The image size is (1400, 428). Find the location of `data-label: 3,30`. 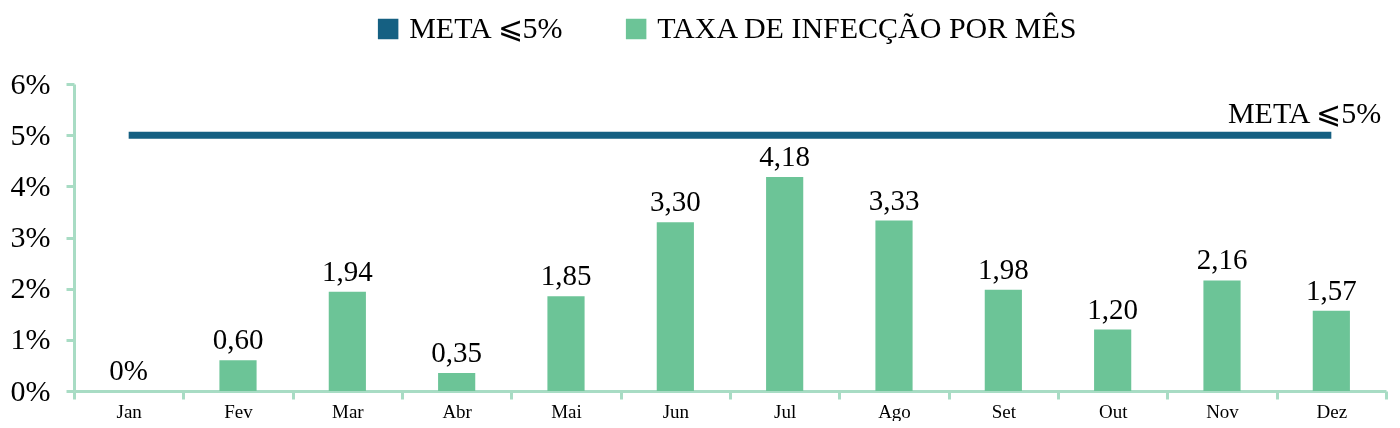

data-label: 3,30 is located at coordinates (675, 201).